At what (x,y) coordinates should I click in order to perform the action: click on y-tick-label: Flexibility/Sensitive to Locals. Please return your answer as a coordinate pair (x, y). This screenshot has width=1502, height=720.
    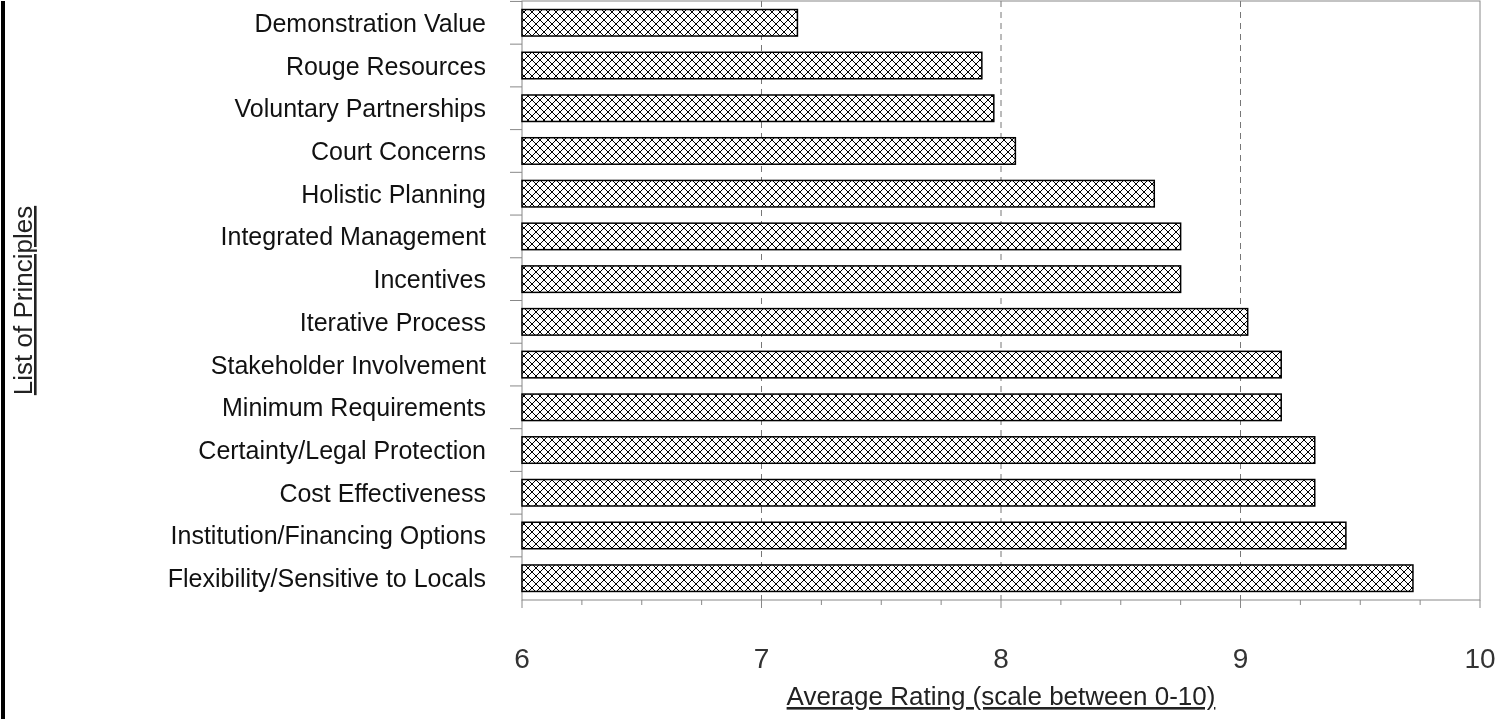
    Looking at the image, I should click on (326, 578).